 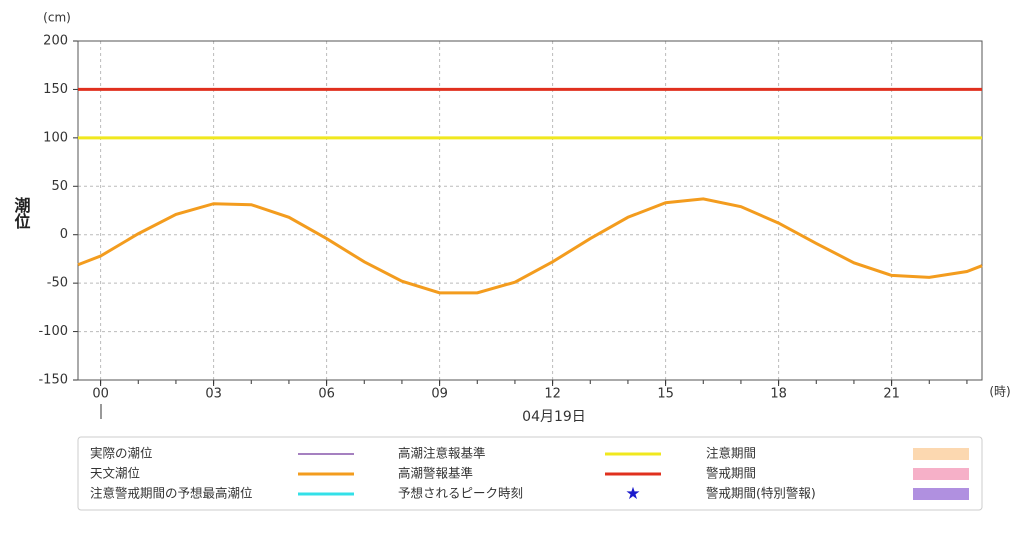 What do you see at coordinates (761, 493) in the screenshot?
I see `legend-label: 警戒期間(特別警報)` at bounding box center [761, 493].